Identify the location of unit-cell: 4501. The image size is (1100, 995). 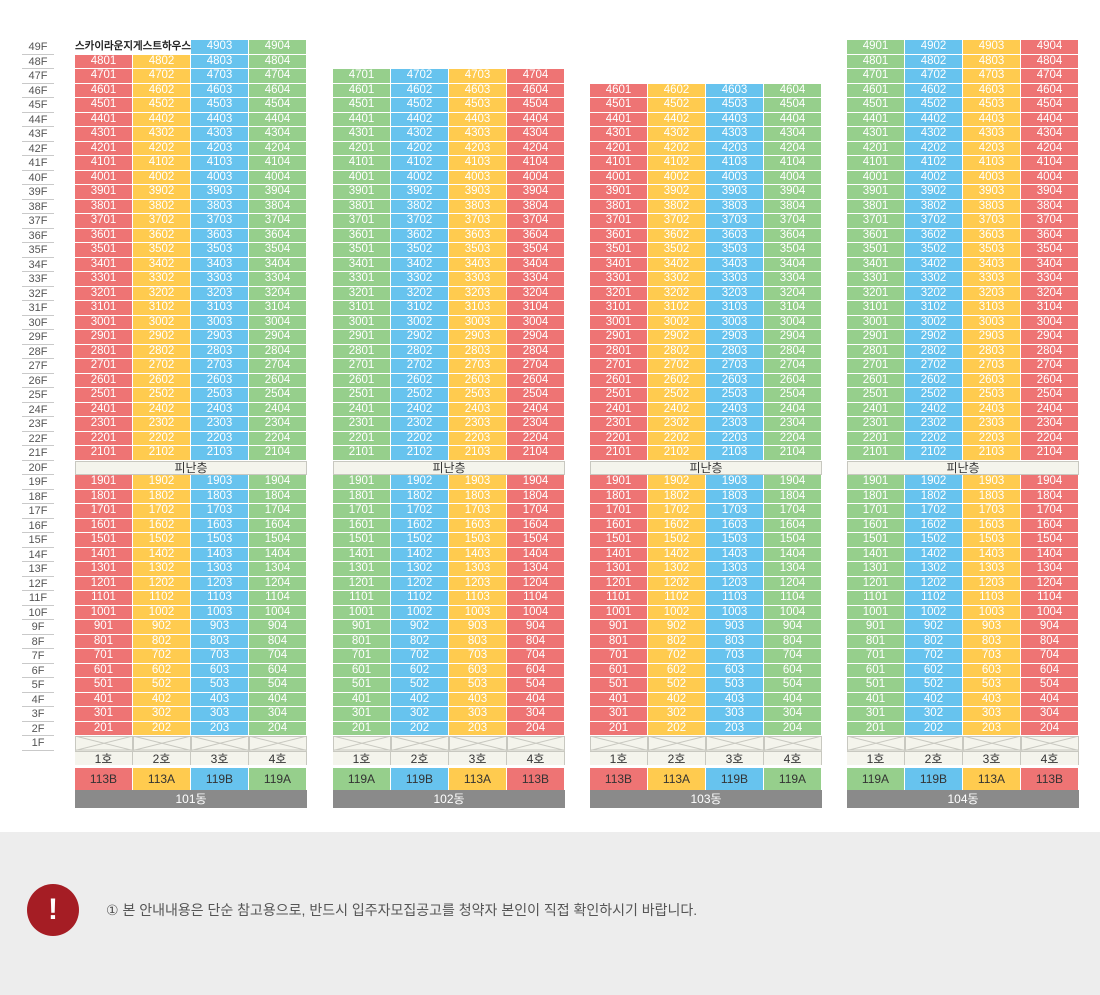
(876, 105).